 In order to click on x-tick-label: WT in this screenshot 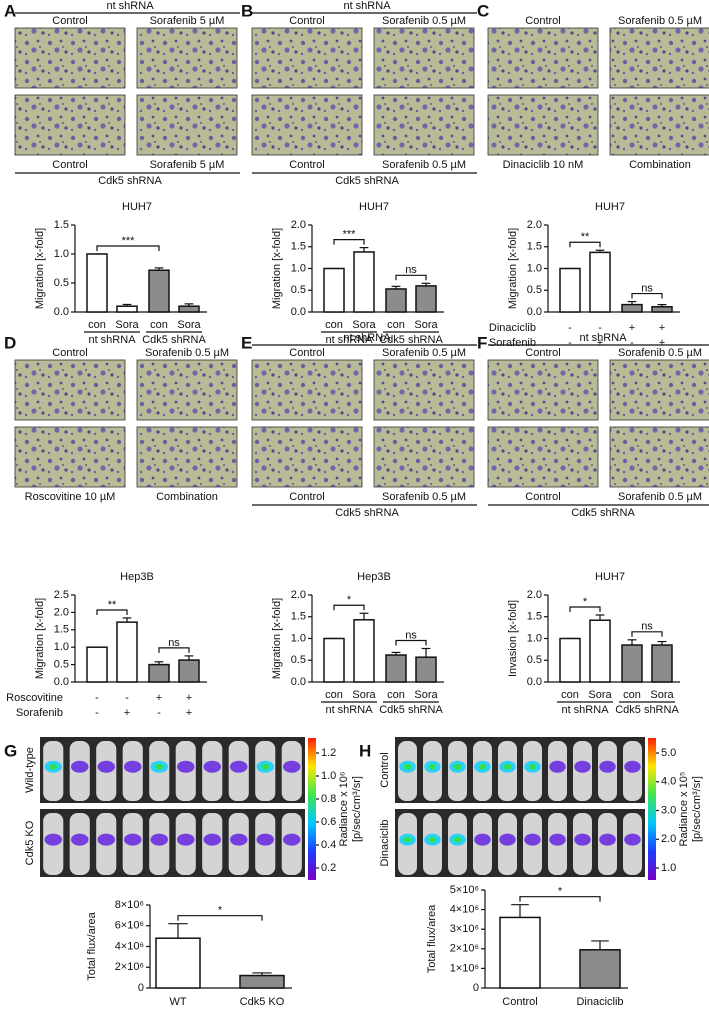, I will do `click(177, 1002)`.